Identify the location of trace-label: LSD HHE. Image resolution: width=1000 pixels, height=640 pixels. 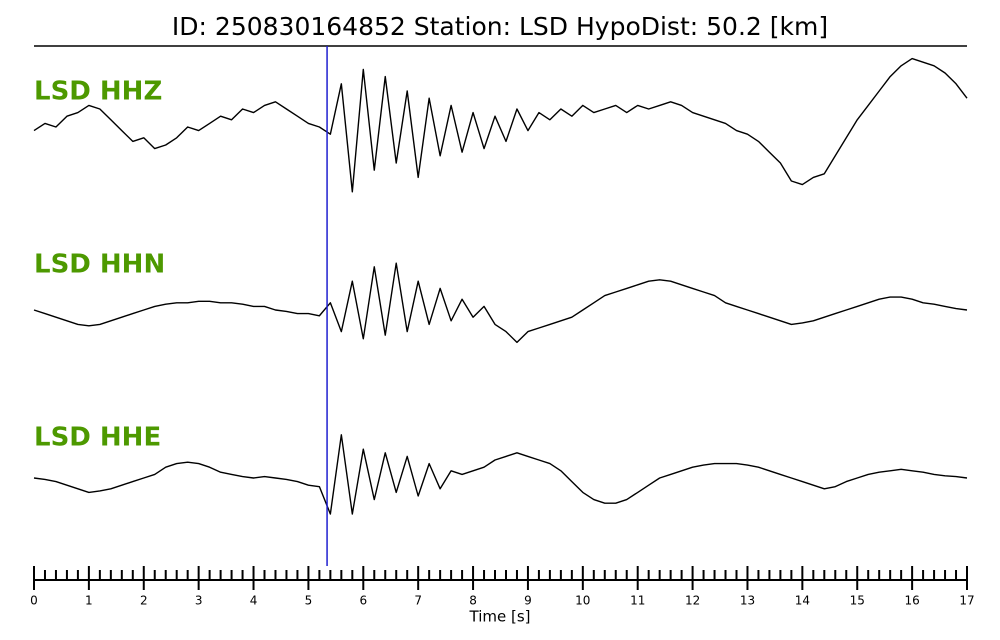
(97, 438).